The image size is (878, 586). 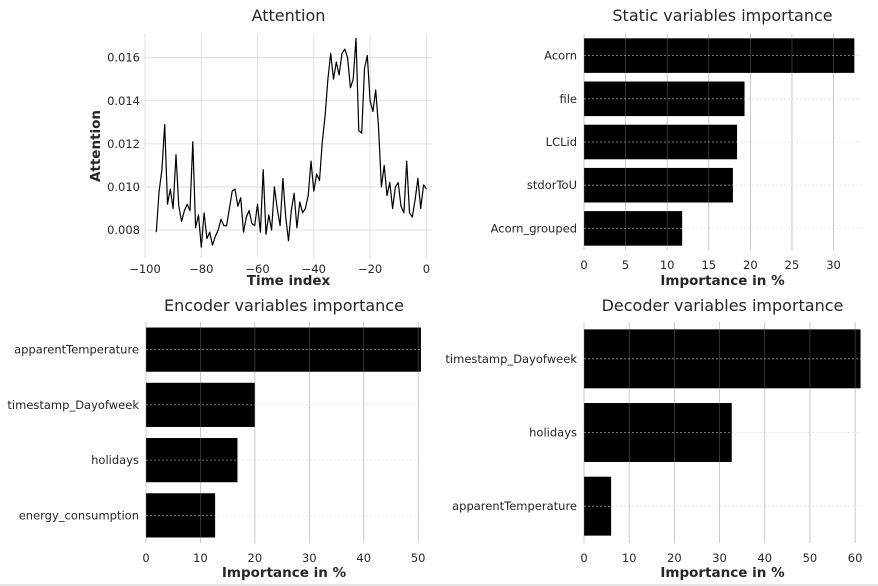 I want to click on attention-chart-title: Attention, so click(x=289, y=15).